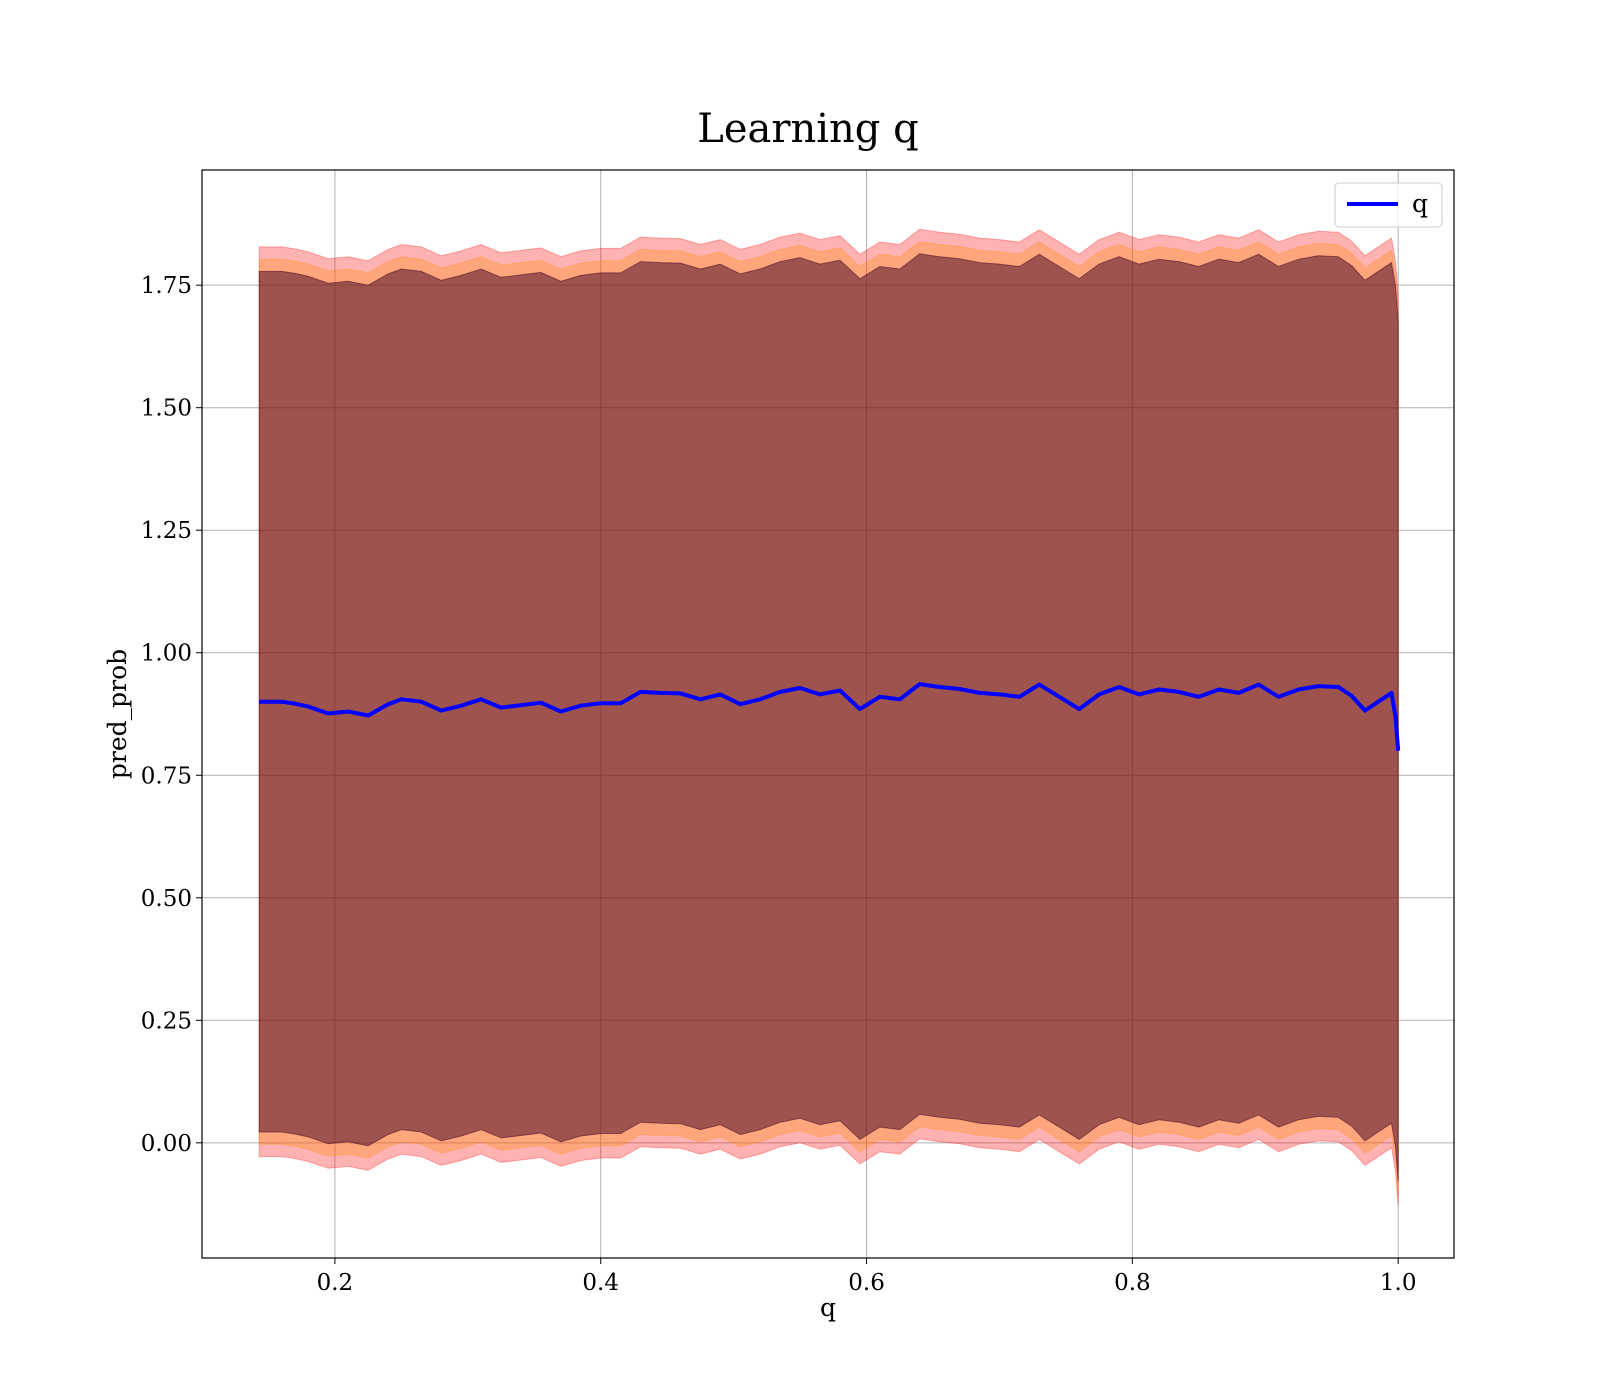  Describe the element at coordinates (1132, 1283) in the screenshot. I see `x-tick-label: 0.8` at that location.